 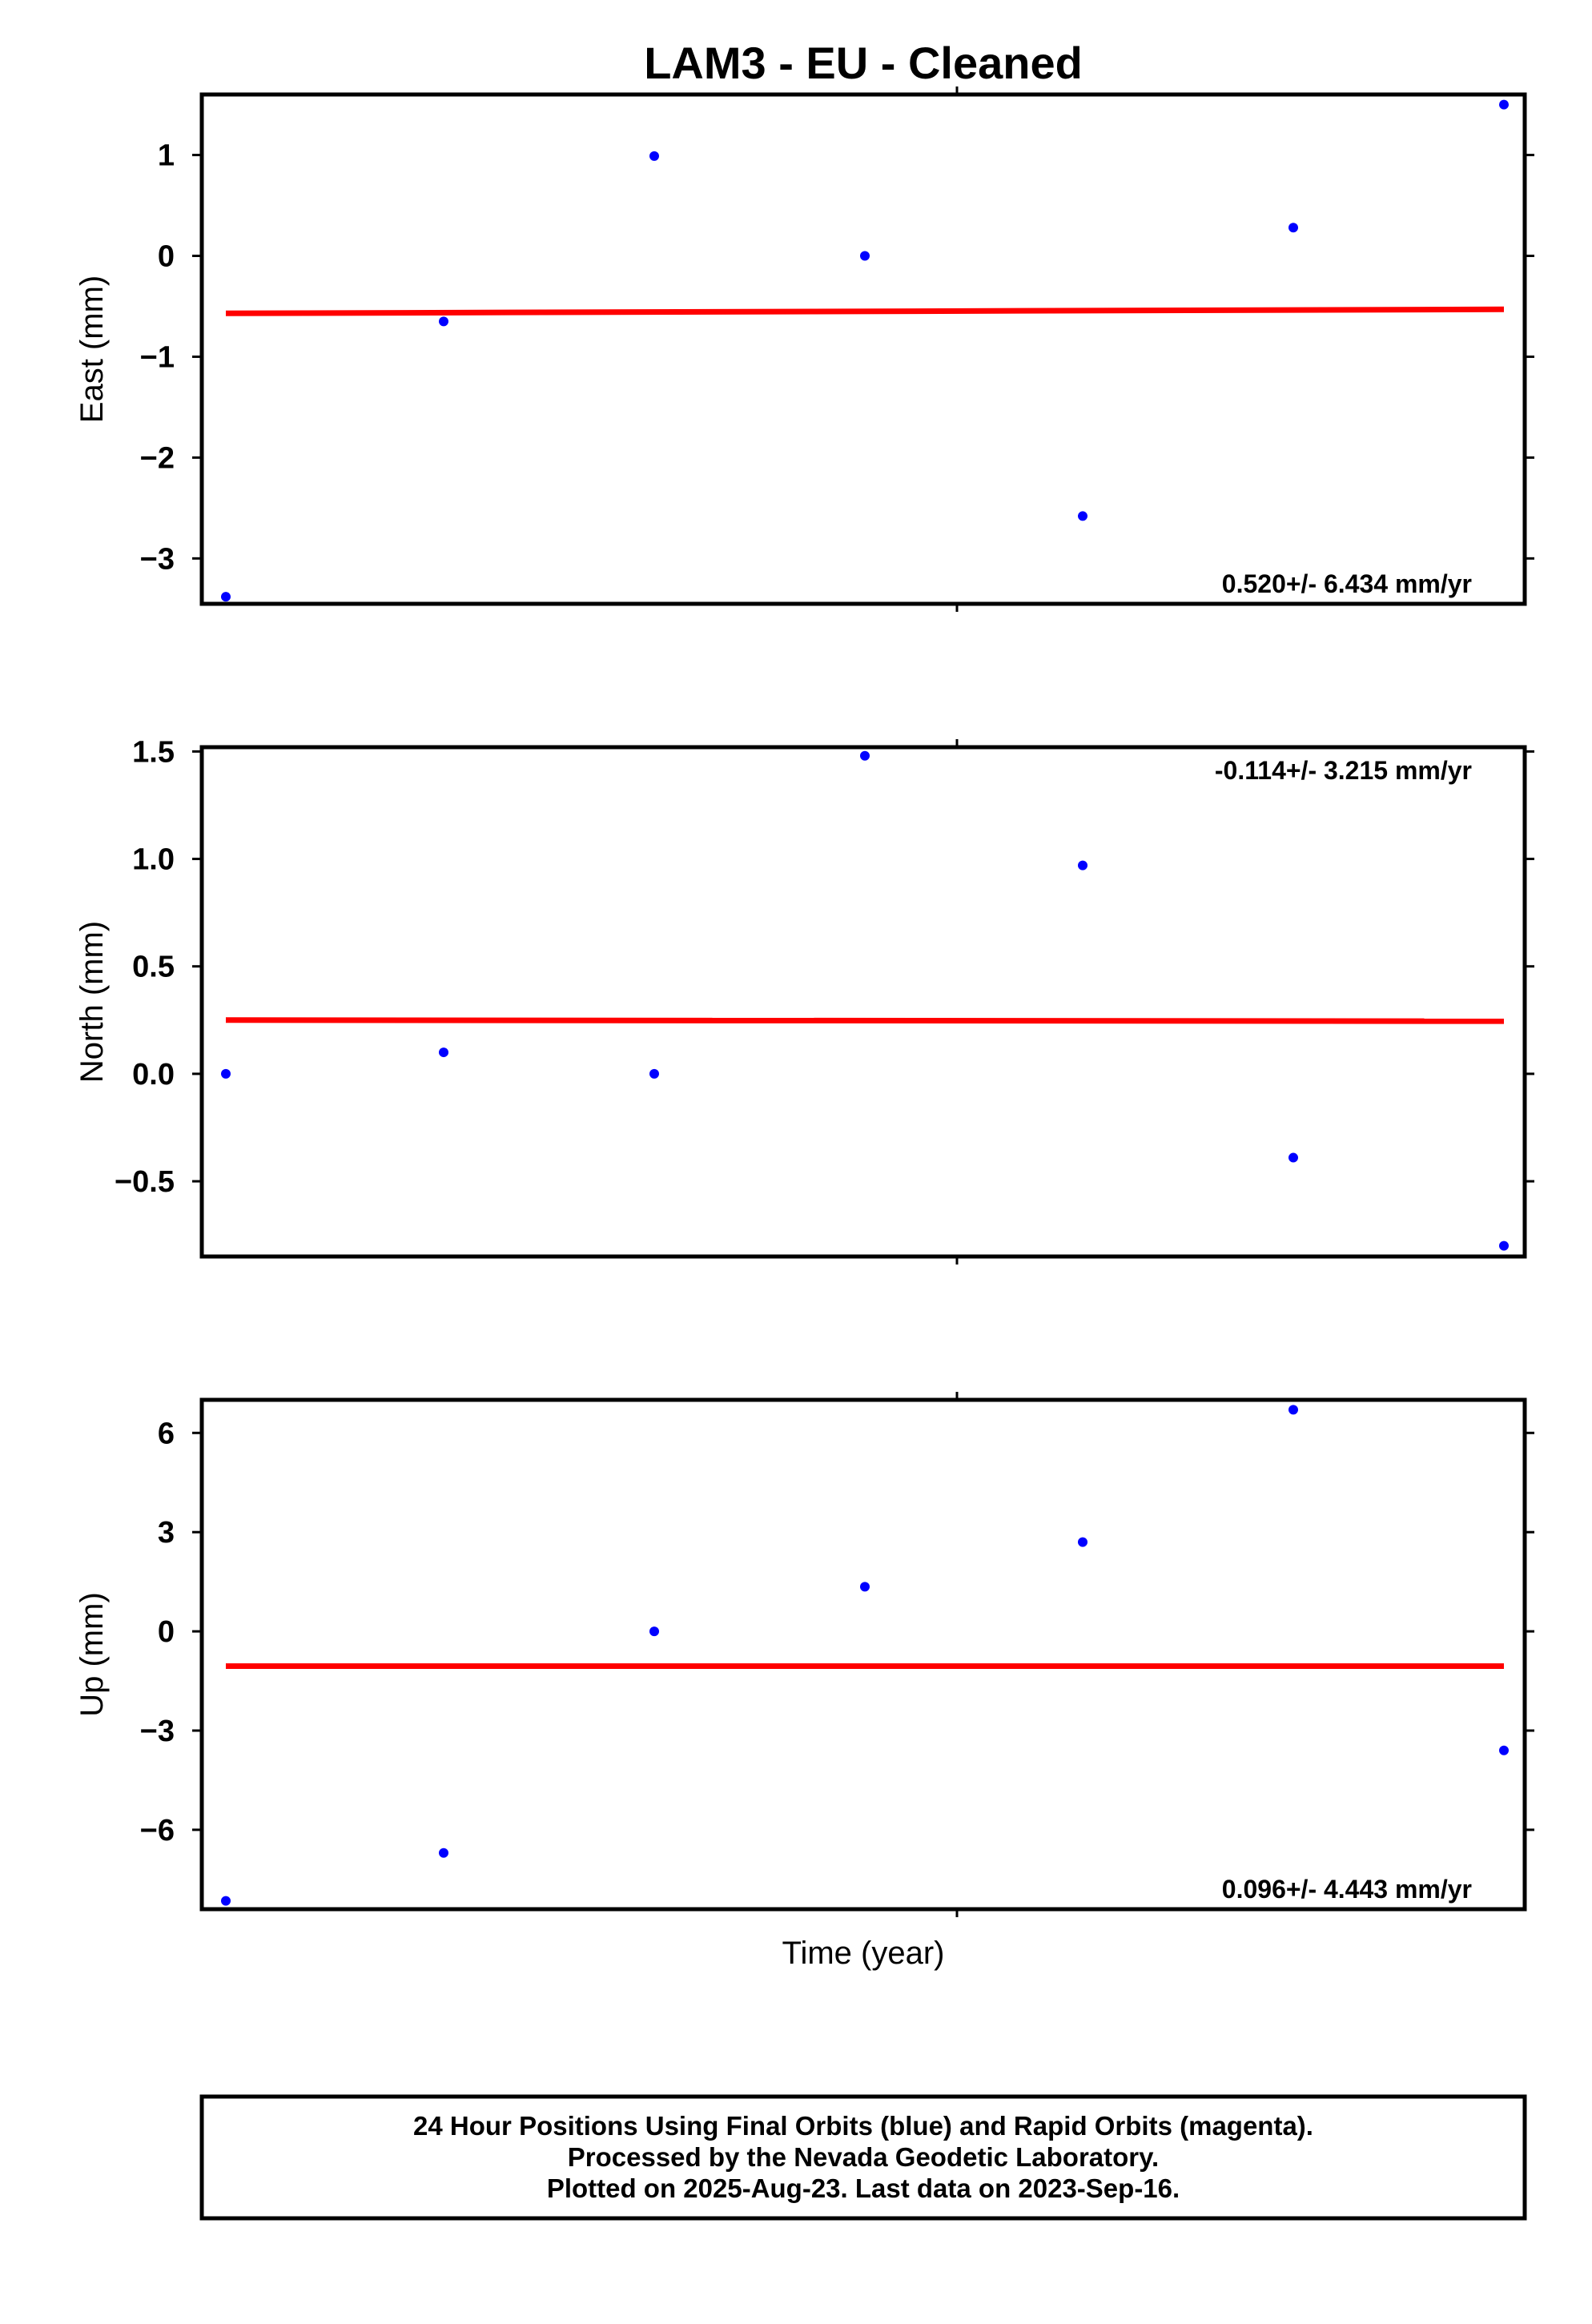 What do you see at coordinates (158, 1831) in the screenshot?
I see `y-tick-label: −6` at bounding box center [158, 1831].